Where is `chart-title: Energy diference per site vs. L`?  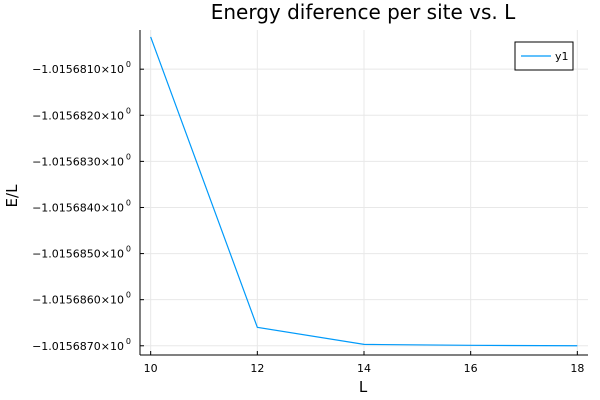 chart-title: Energy diference per site vs. L is located at coordinates (363, 12).